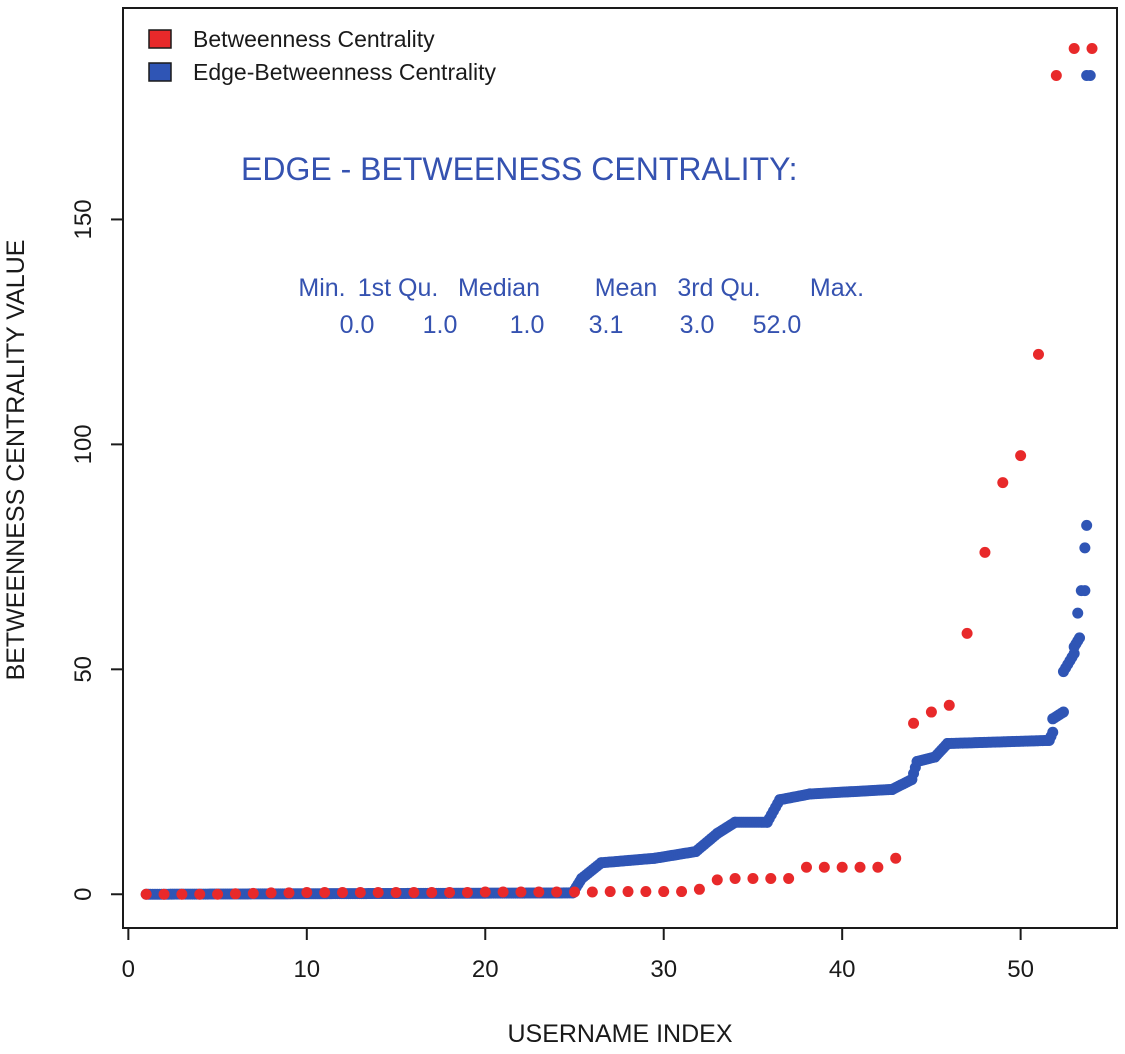  What do you see at coordinates (83, 894) in the screenshot?
I see `y-tick-label: 0` at bounding box center [83, 894].